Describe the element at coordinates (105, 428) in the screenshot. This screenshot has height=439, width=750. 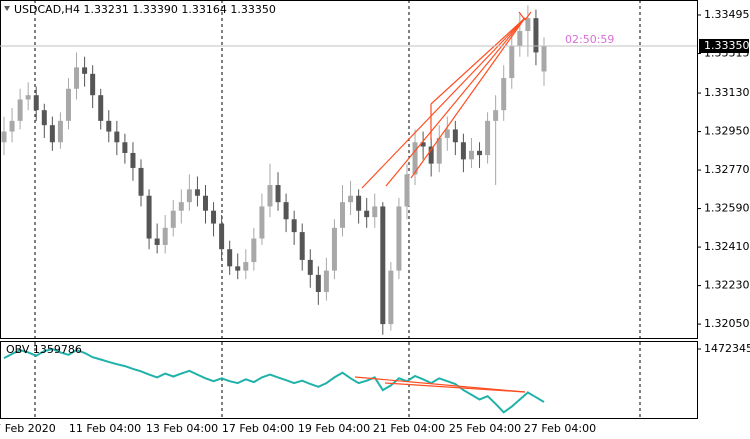
I see `x-tick-label: 11 Feb 04:00` at that location.